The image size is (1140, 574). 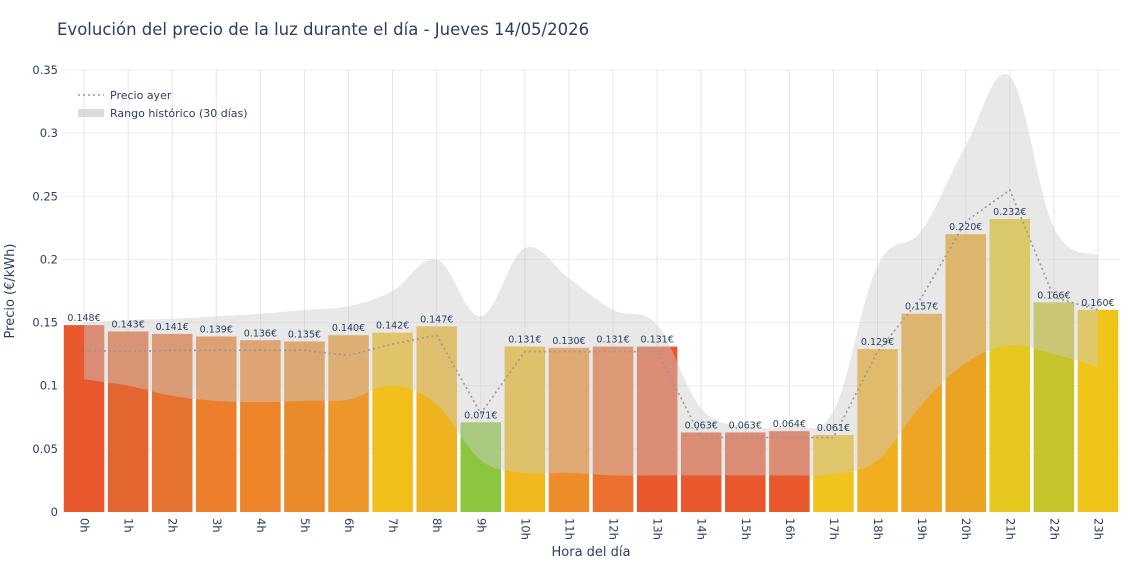 I want to click on x-tick-label: 17h, so click(x=834, y=529).